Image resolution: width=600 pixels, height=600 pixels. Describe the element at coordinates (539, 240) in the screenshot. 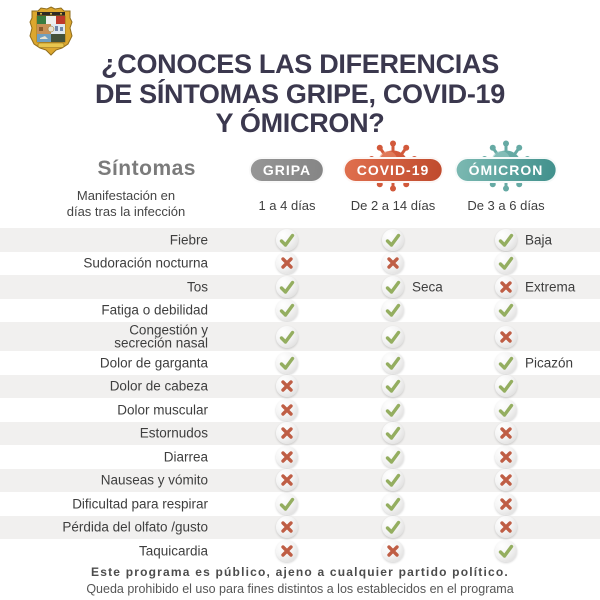

I see `mark-annotation: Baja` at that location.